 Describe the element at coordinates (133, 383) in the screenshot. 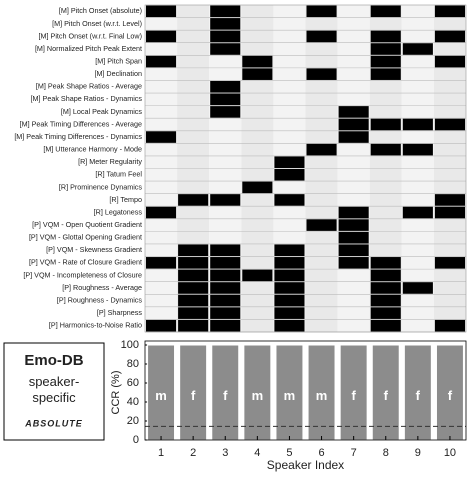

I see `y-tick-label: 60` at that location.